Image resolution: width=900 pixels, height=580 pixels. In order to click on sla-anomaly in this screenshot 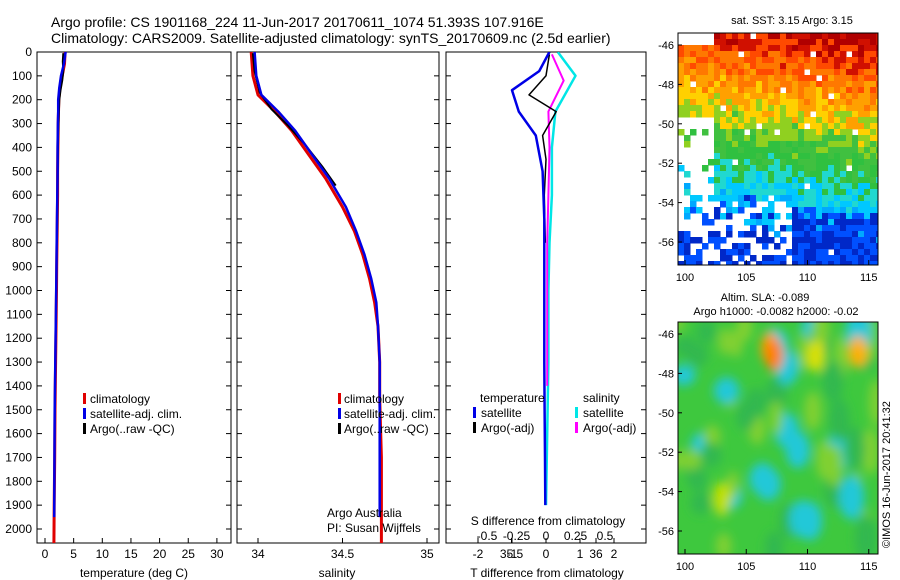, I will do `click(682, 460)`.